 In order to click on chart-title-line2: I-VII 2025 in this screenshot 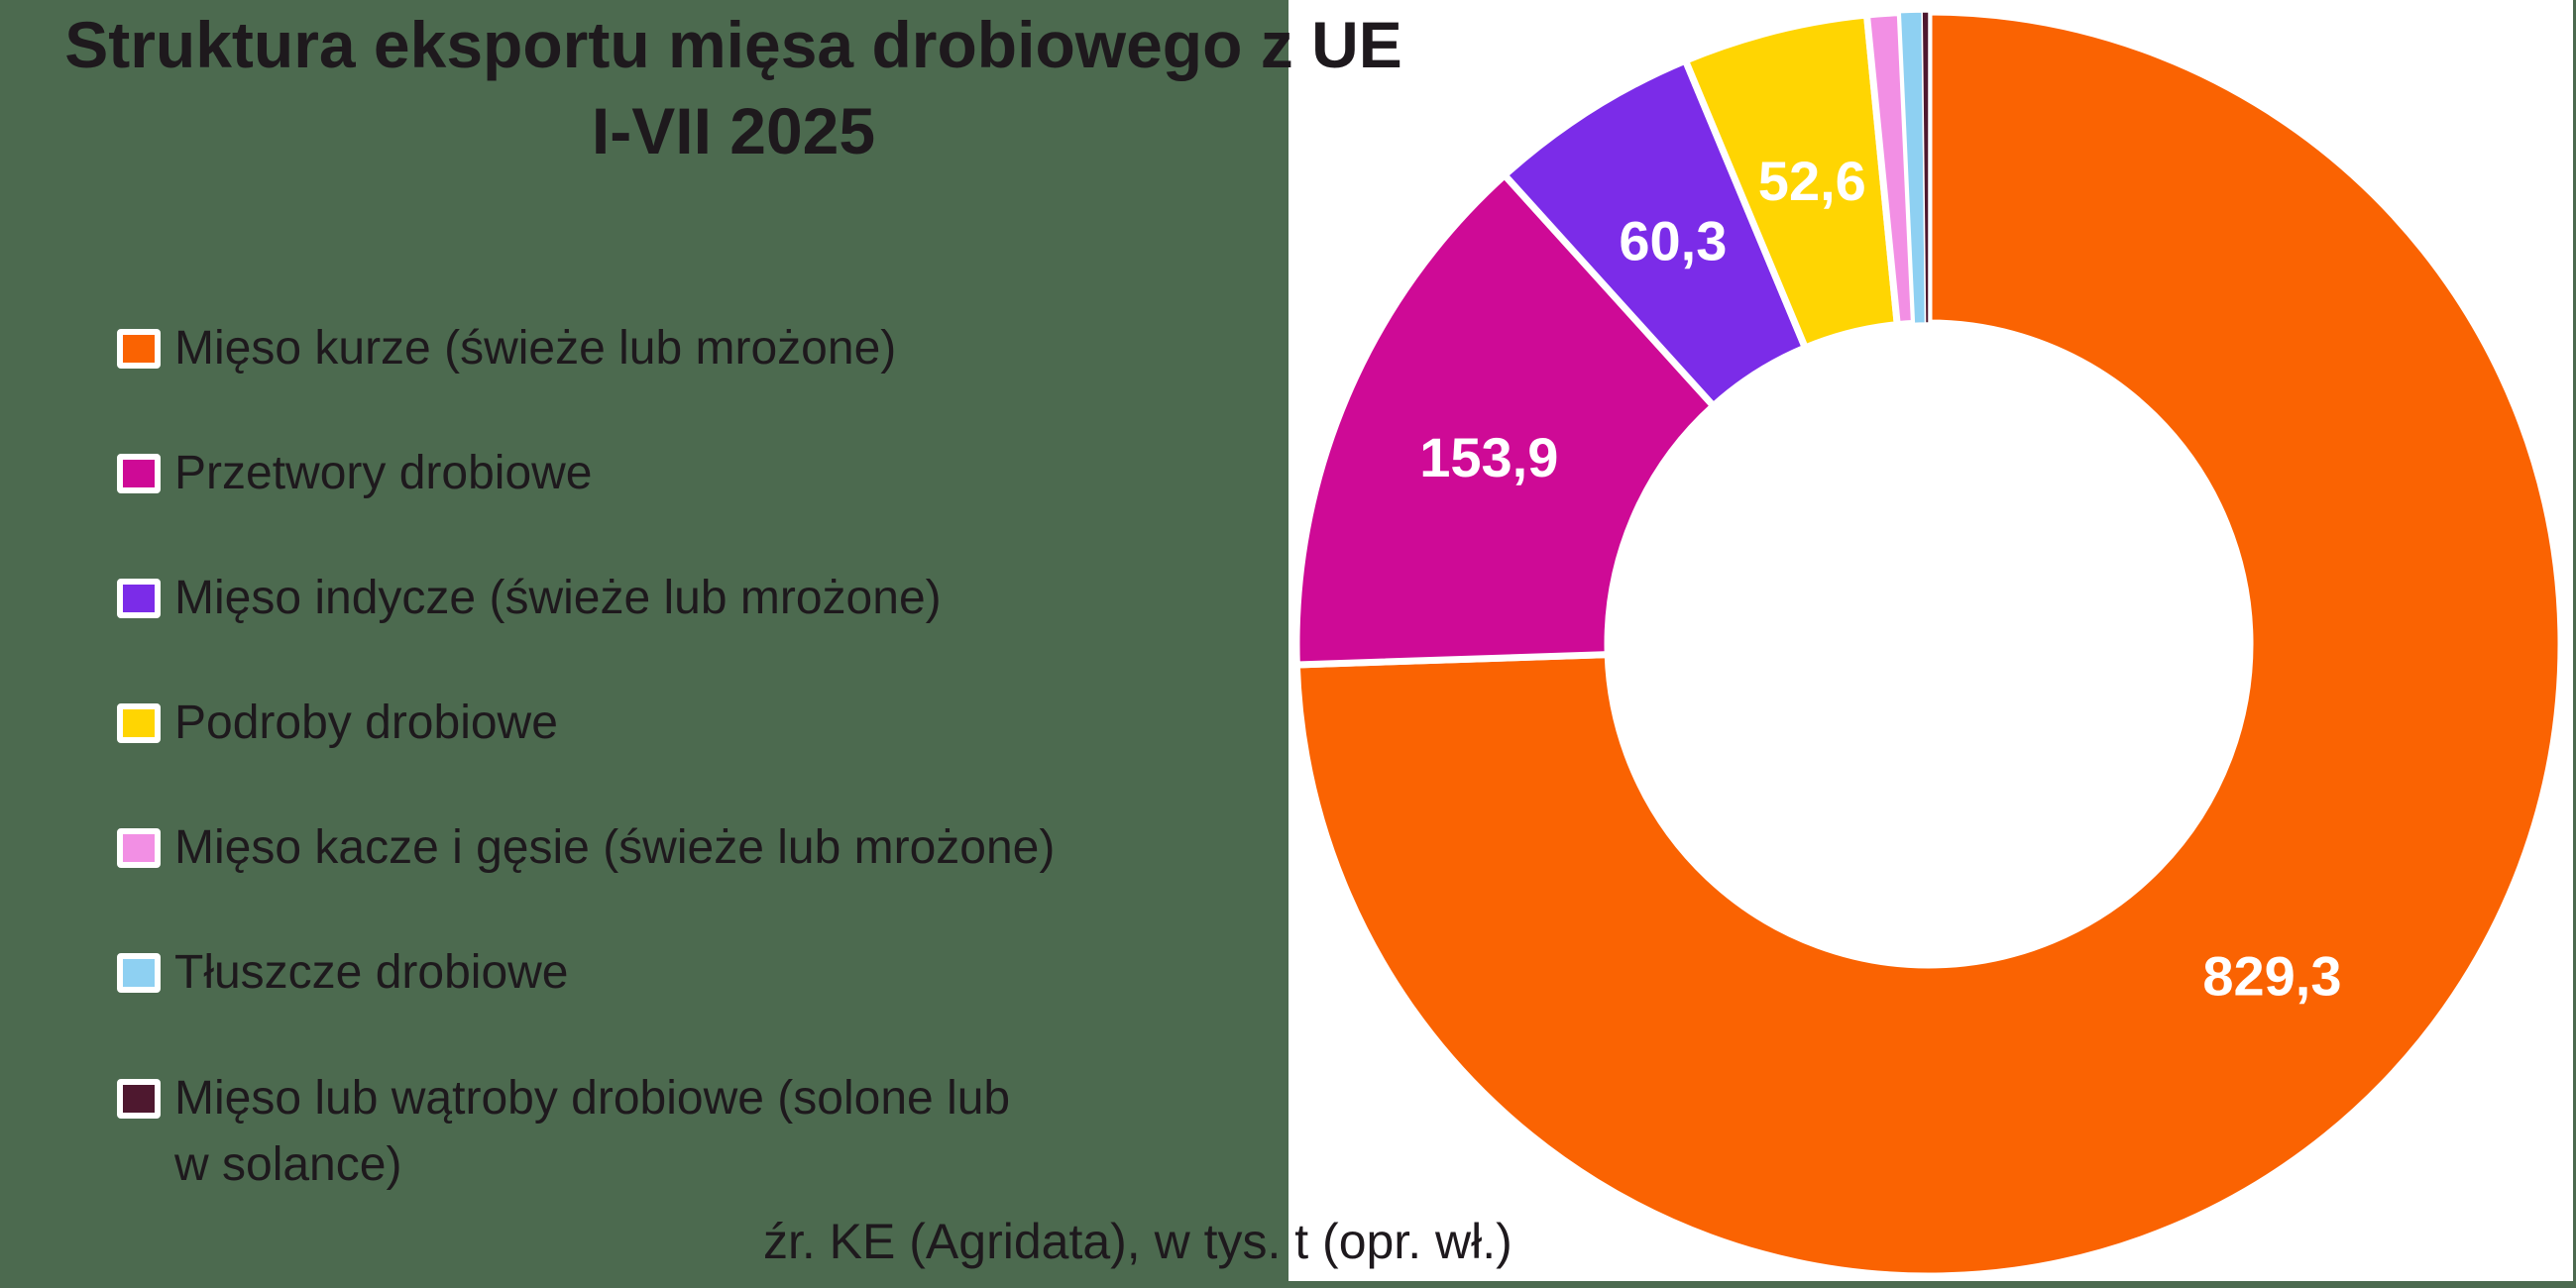, I will do `click(733, 131)`.